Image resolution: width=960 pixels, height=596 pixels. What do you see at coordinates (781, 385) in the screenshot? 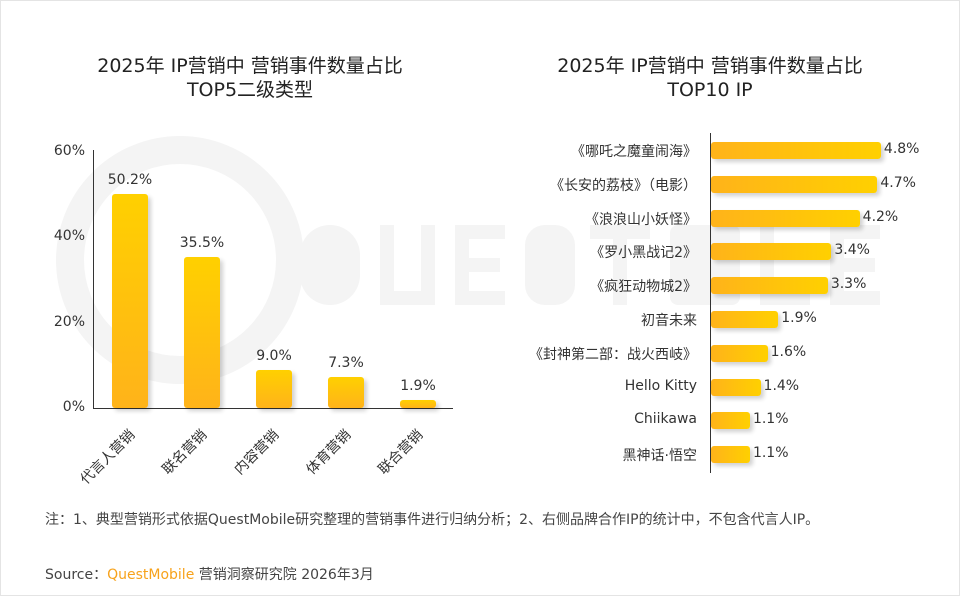
I see `data-label: 1.4%` at bounding box center [781, 385].